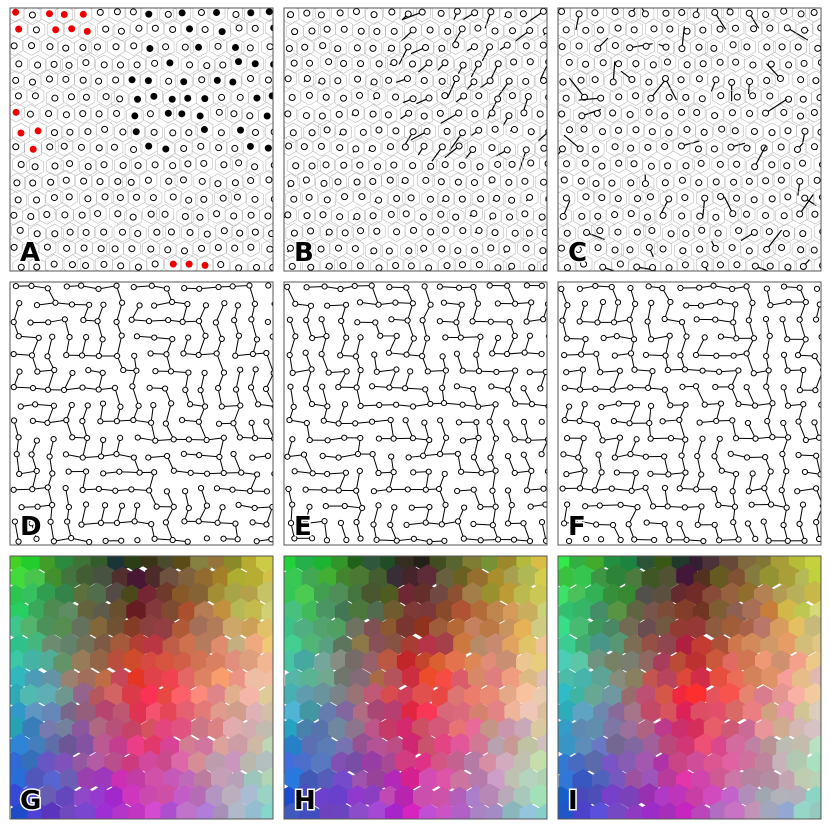 This screenshot has height=830, width=830. What do you see at coordinates (184, 82) in the screenshot?
I see `agent` at bounding box center [184, 82].